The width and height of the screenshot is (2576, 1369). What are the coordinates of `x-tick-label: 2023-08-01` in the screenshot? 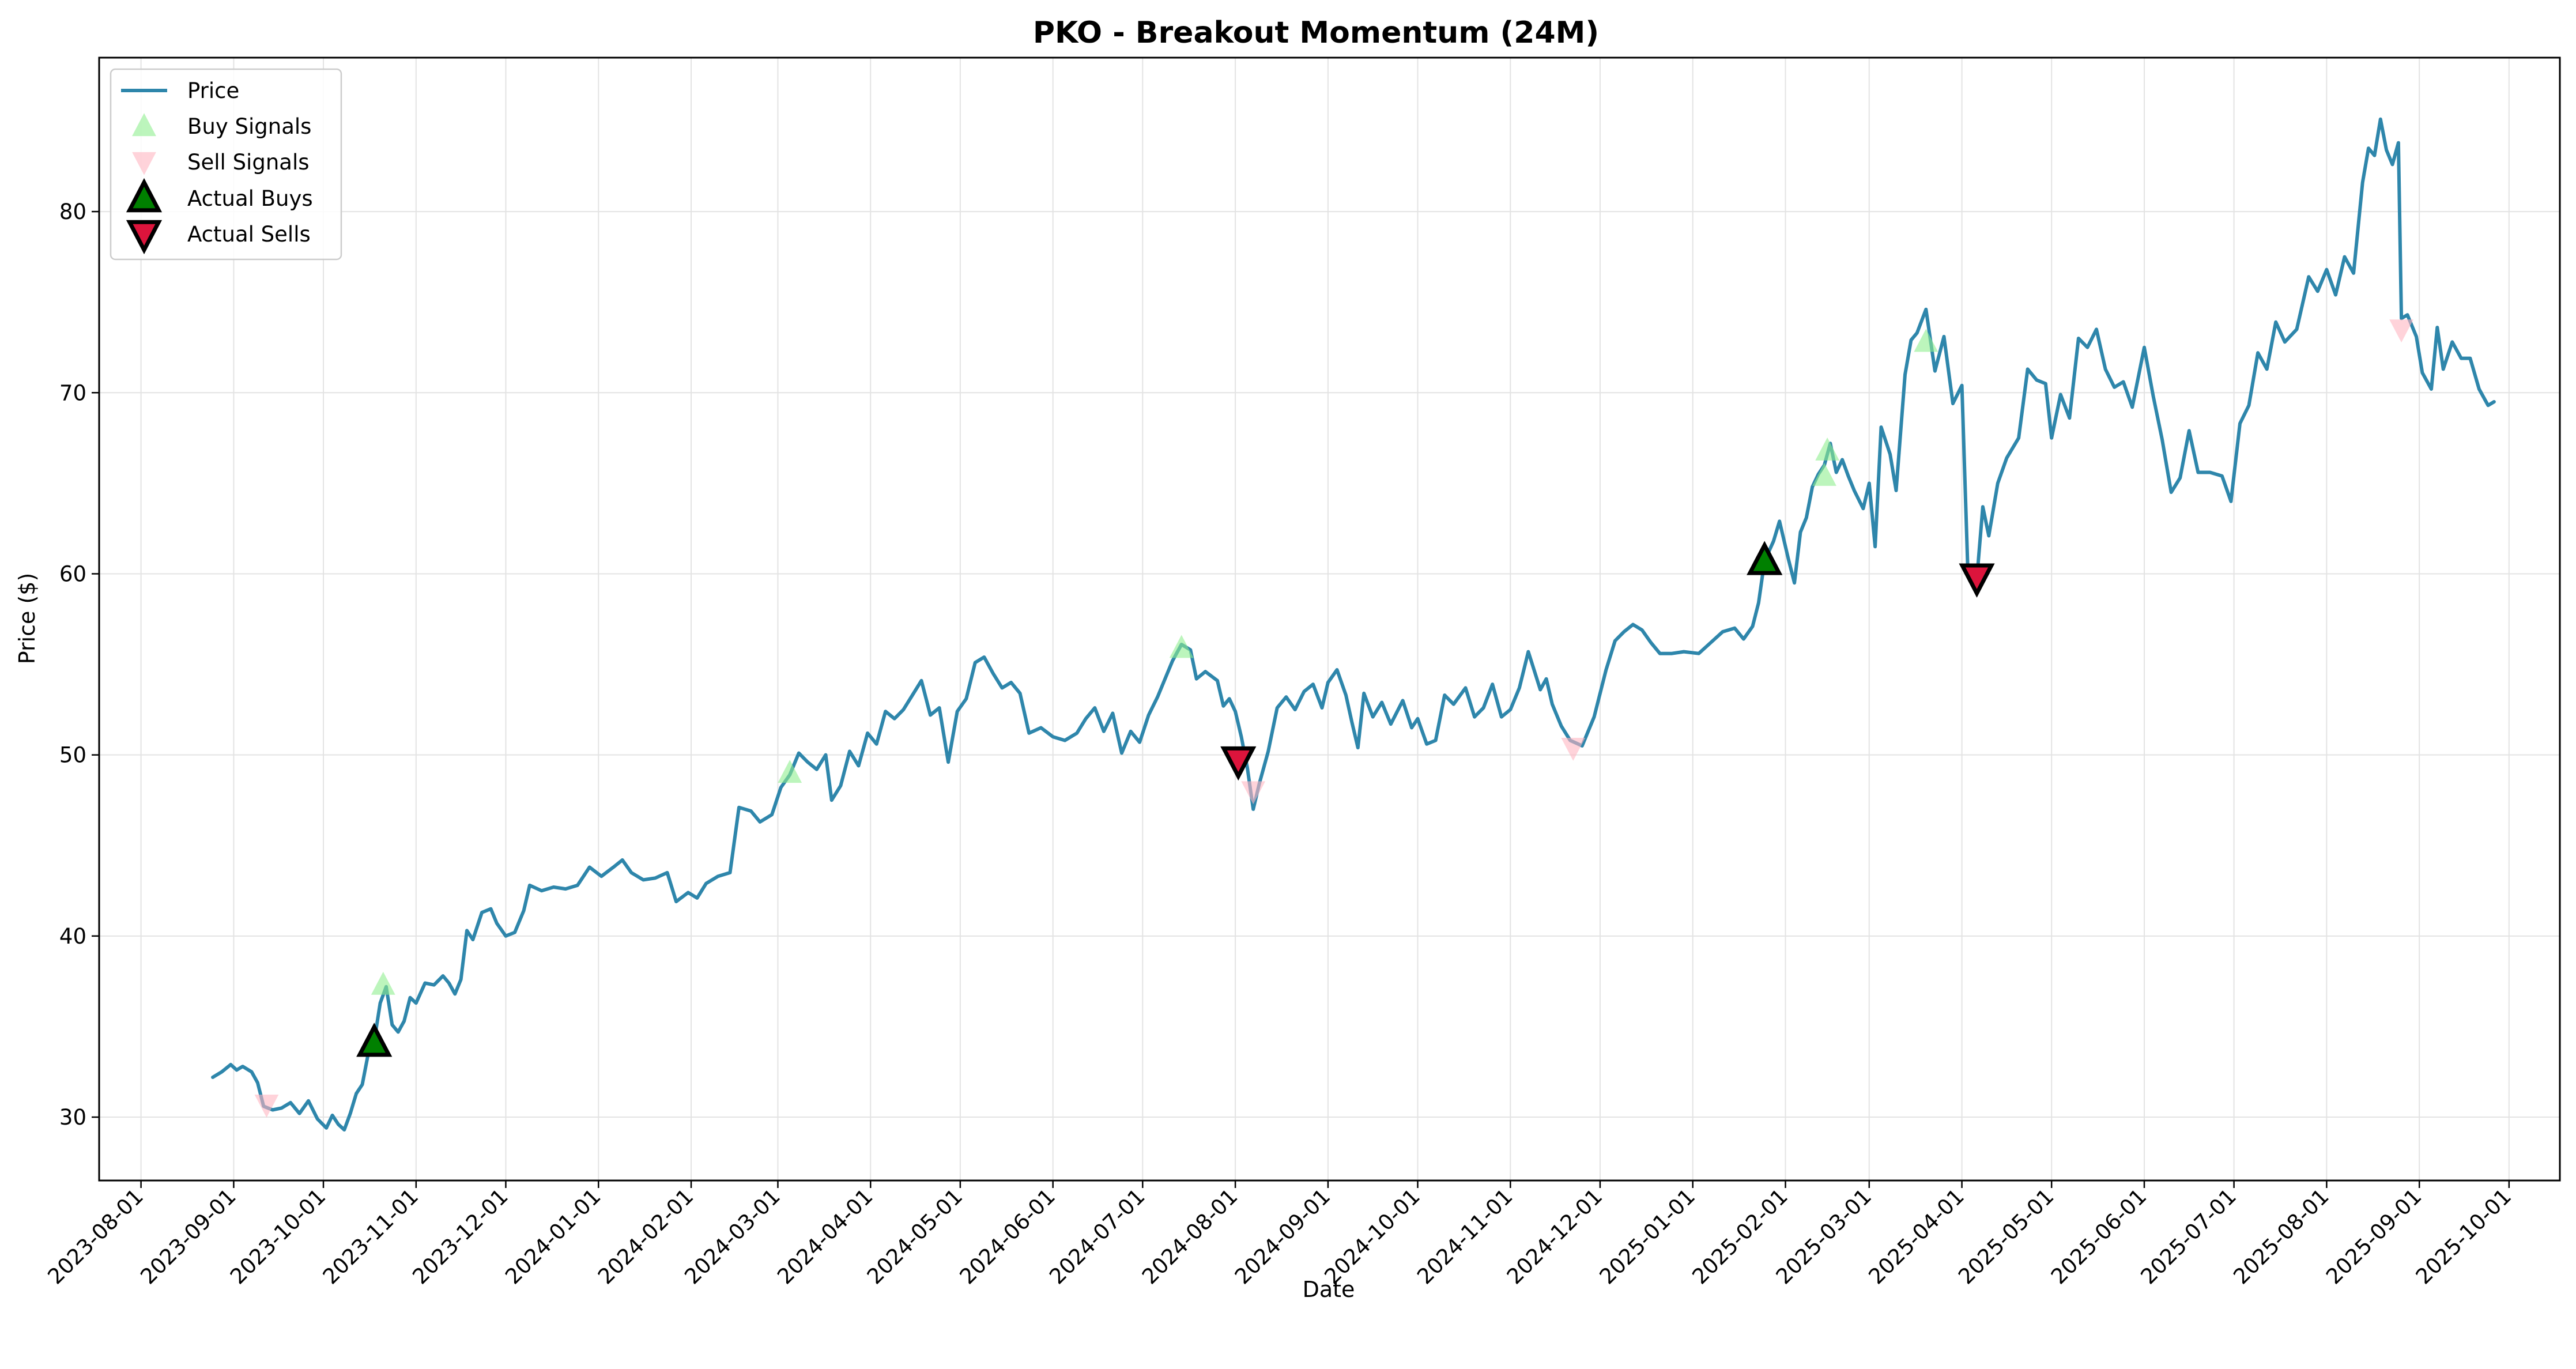 It's located at (95, 1236).